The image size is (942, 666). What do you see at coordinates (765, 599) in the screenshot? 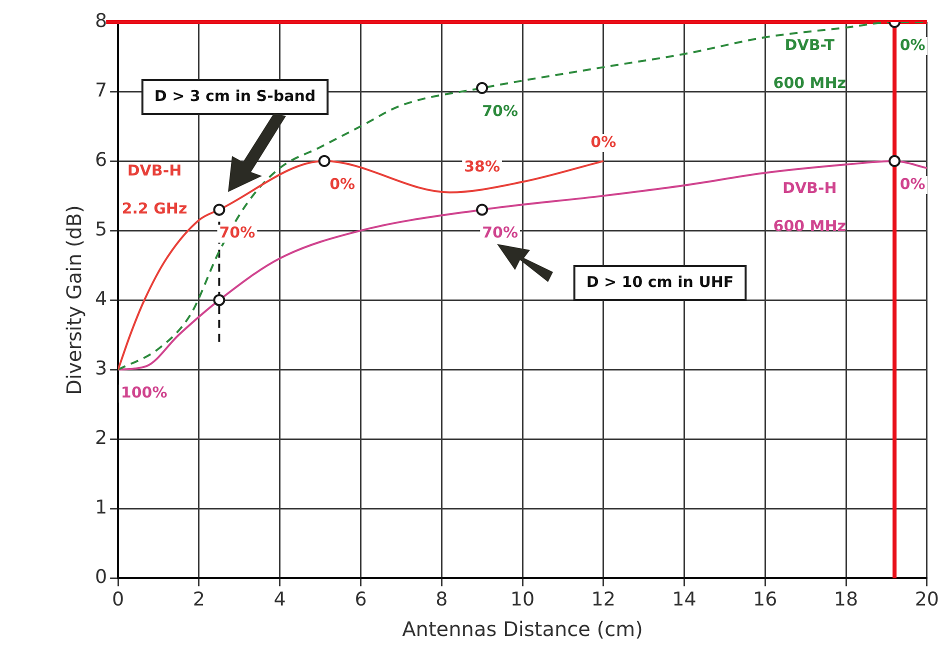
I see `x-tick-label: 16` at bounding box center [765, 599].